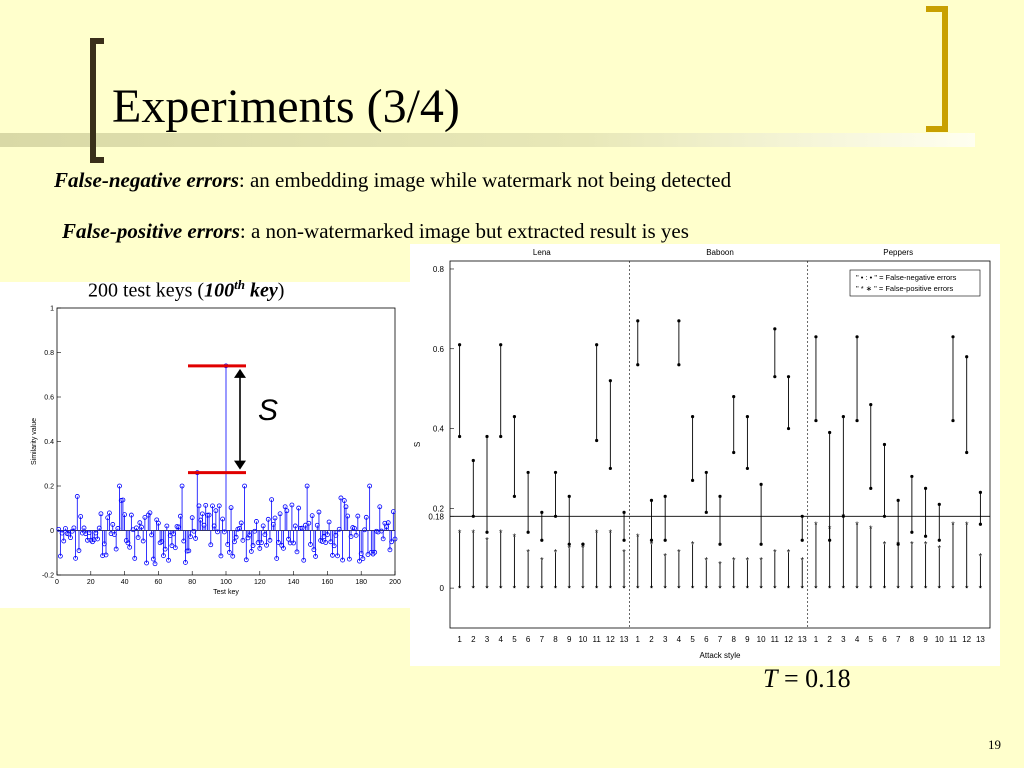 Image resolution: width=1024 pixels, height=768 pixels. Describe the element at coordinates (473, 639) in the screenshot. I see `x-tick-label: 2` at that location.